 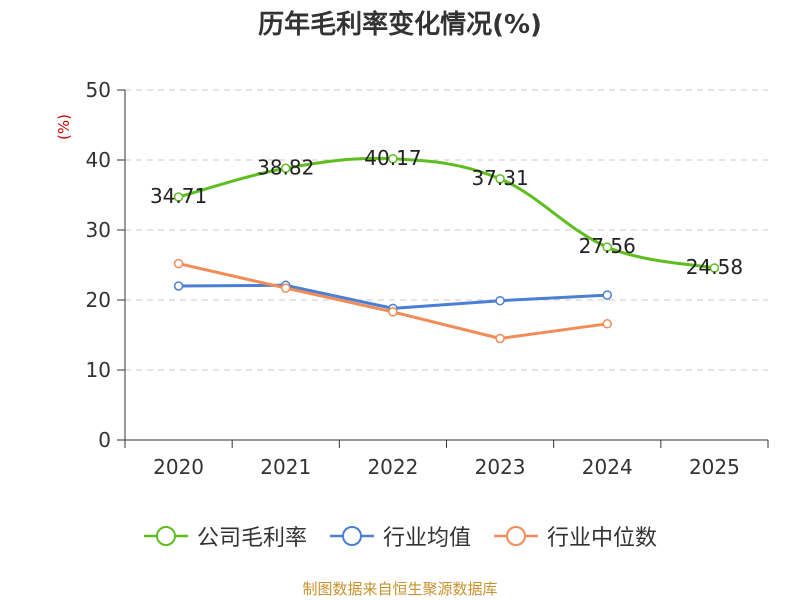 I want to click on data-label: 38.82, so click(x=285, y=167).